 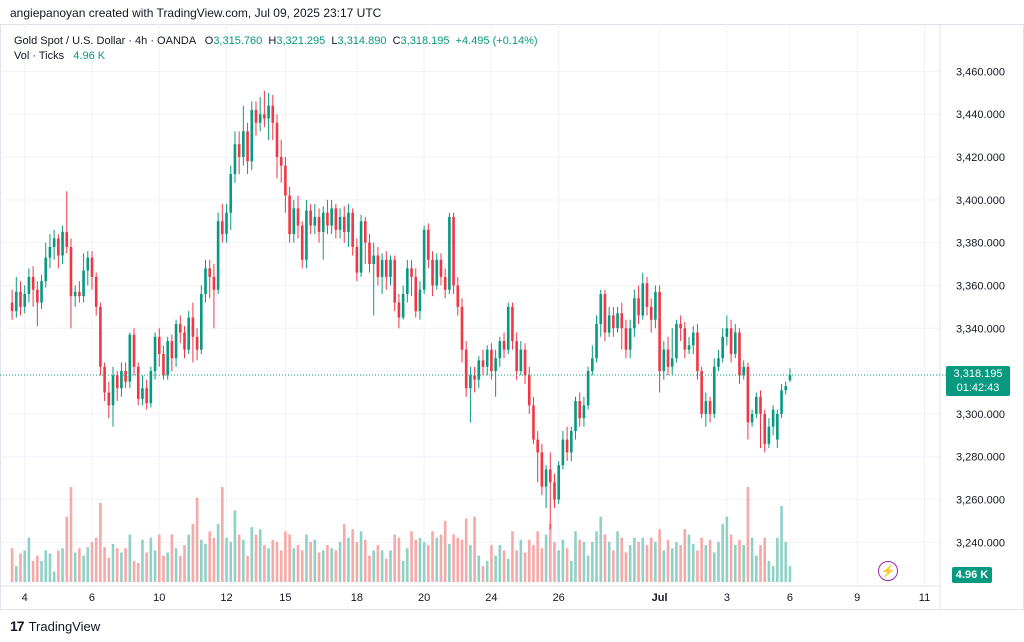 What do you see at coordinates (980, 458) in the screenshot?
I see `y-tick-label: 3,280.000` at bounding box center [980, 458].